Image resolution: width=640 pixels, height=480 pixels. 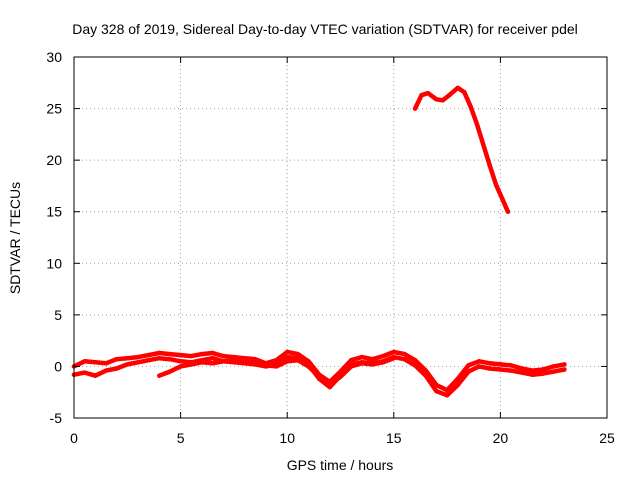 What do you see at coordinates (461, 149) in the screenshot?
I see `series-line-arc-d` at bounding box center [461, 149].